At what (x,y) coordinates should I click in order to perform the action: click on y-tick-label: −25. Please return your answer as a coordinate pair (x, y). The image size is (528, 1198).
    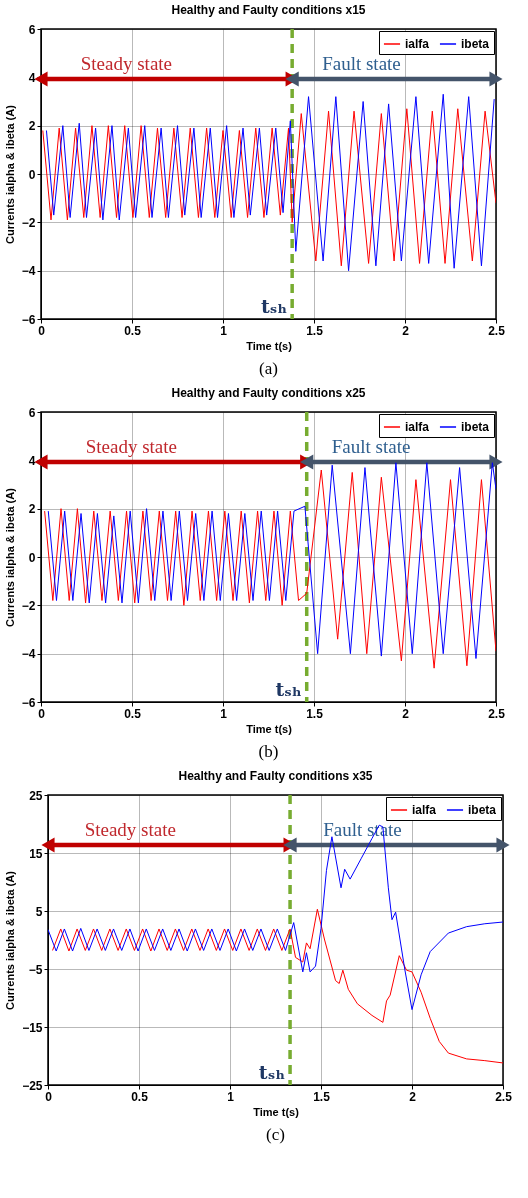
    Looking at the image, I should click on (32, 1085).